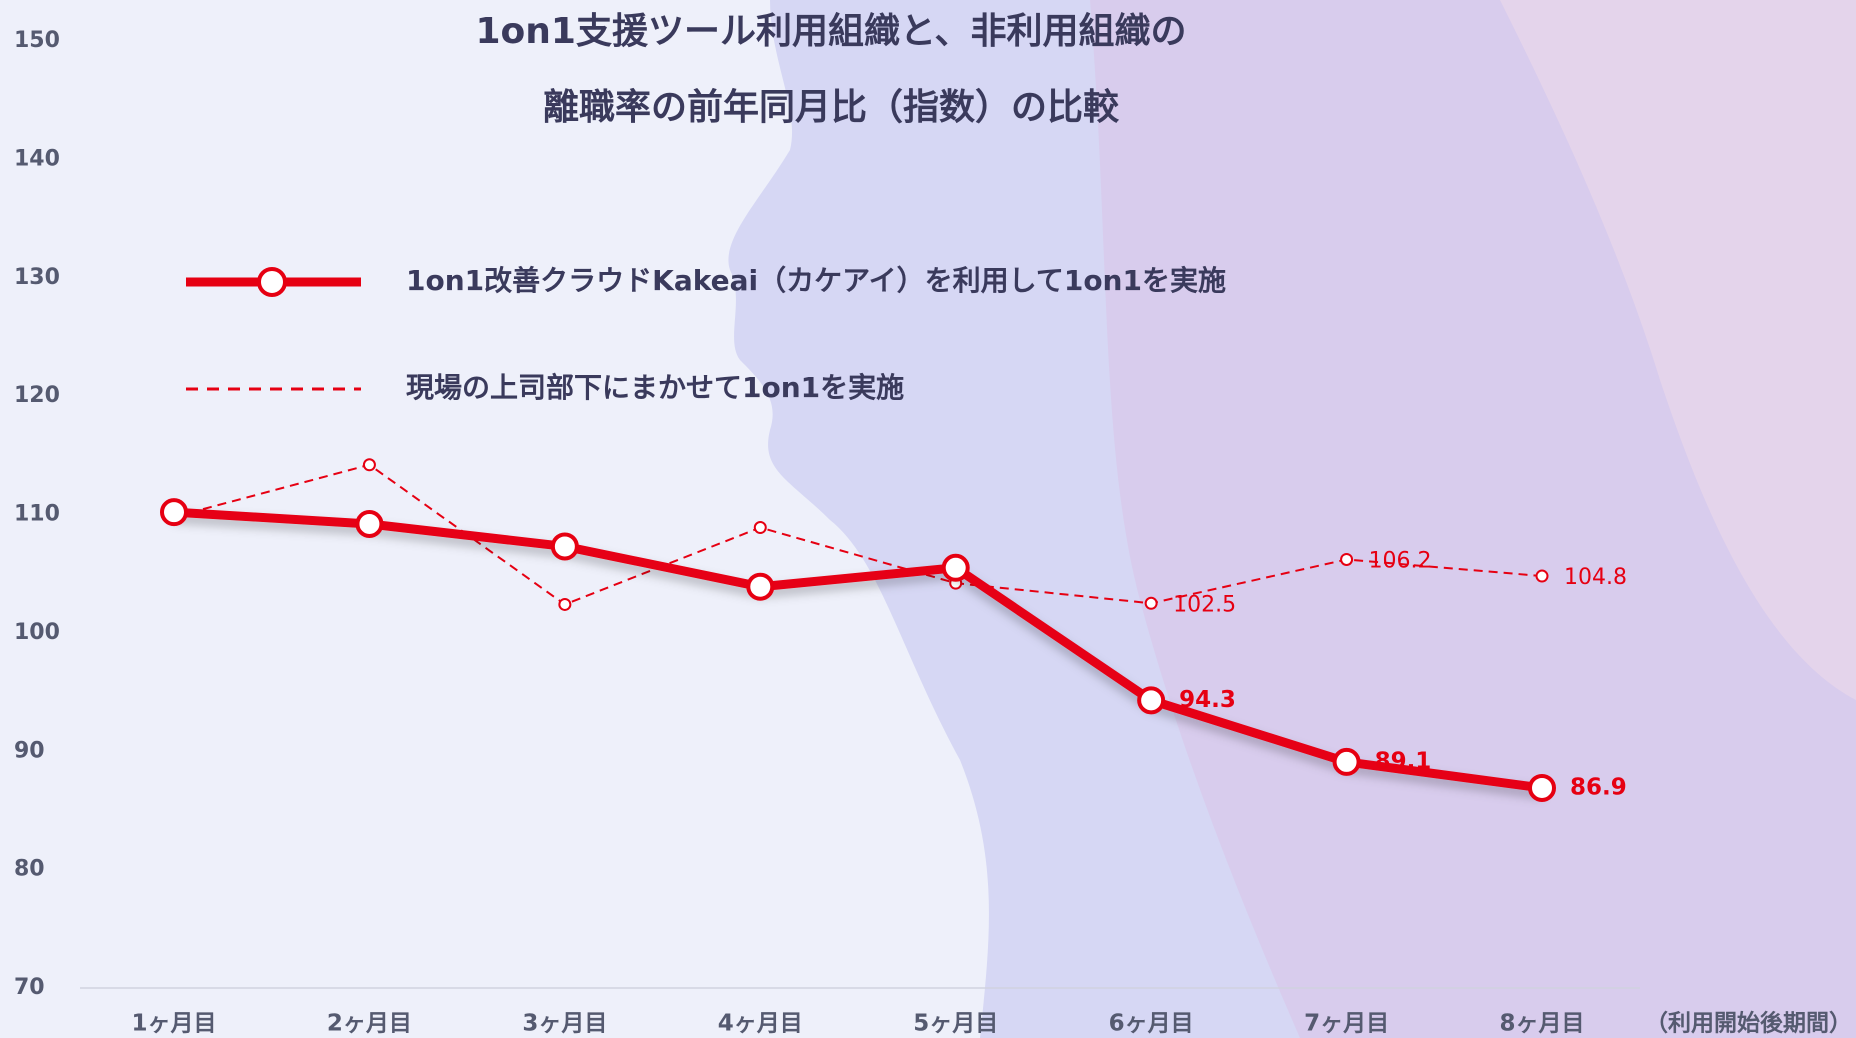  I want to click on x-tick-label: 4ヶ月目, so click(760, 1024).